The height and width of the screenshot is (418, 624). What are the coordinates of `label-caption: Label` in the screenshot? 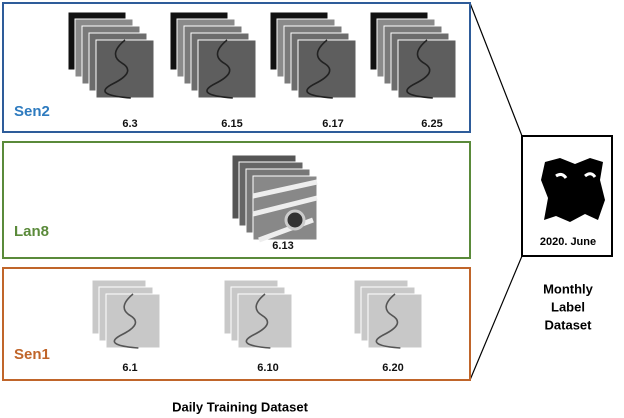 It's located at (568, 306).